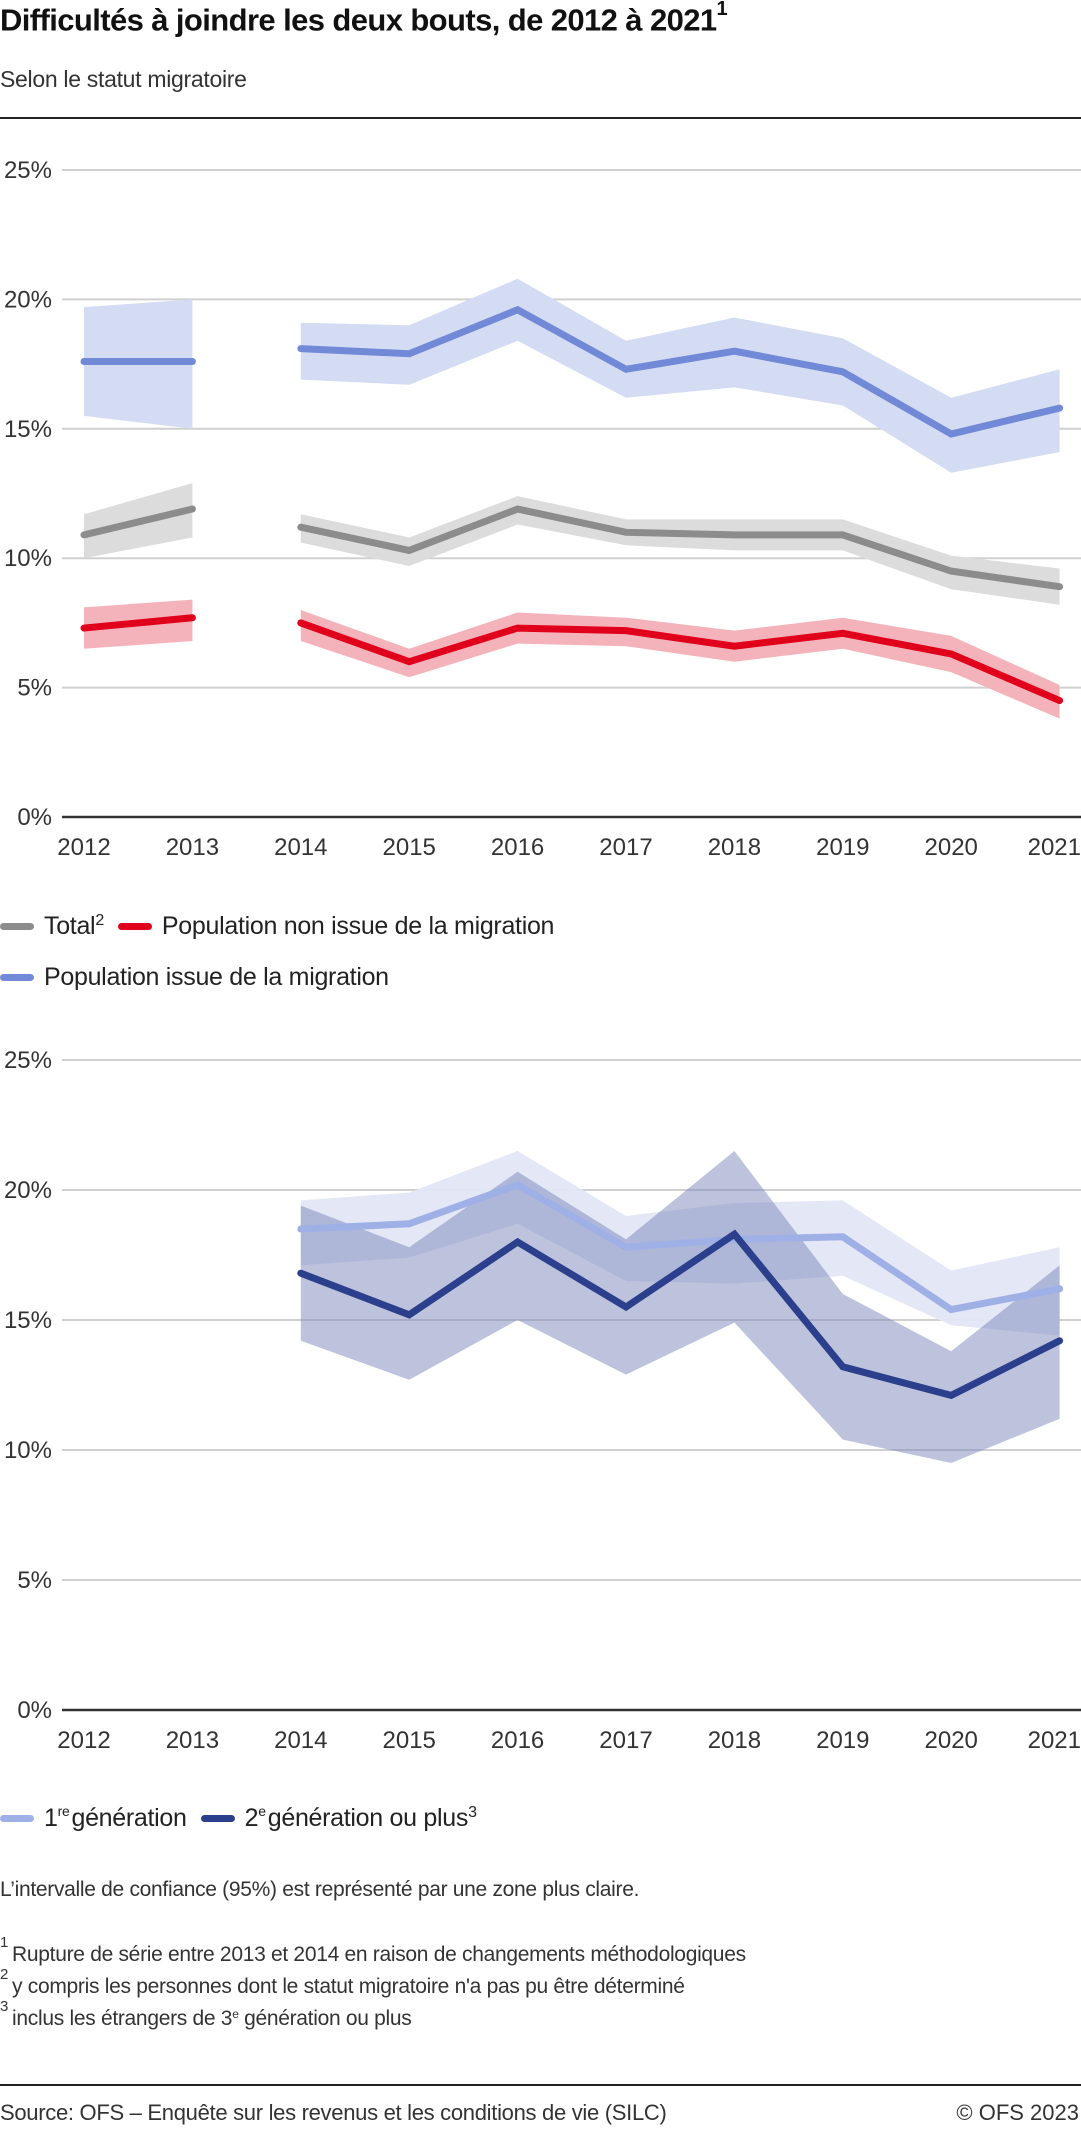  I want to click on copyright-text: © OFS 2023, so click(1017, 2112).